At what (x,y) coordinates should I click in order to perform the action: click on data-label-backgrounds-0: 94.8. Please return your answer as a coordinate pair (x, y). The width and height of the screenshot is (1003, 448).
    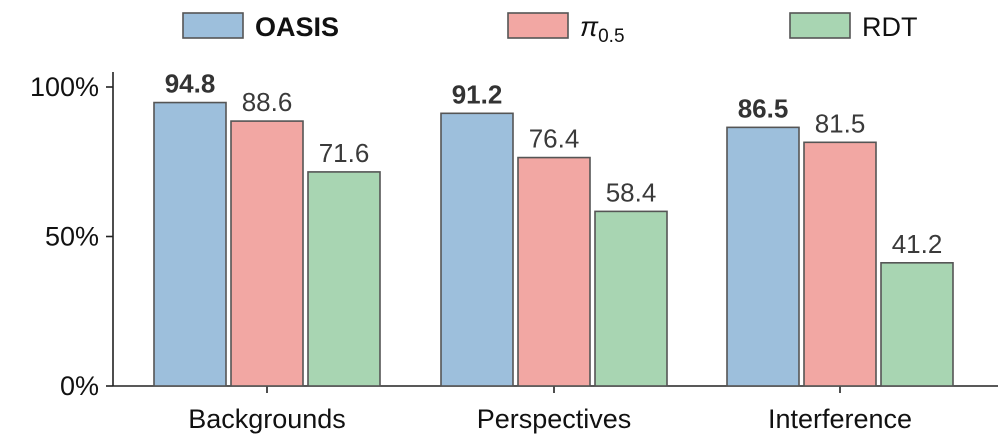
    Looking at the image, I should click on (190, 84).